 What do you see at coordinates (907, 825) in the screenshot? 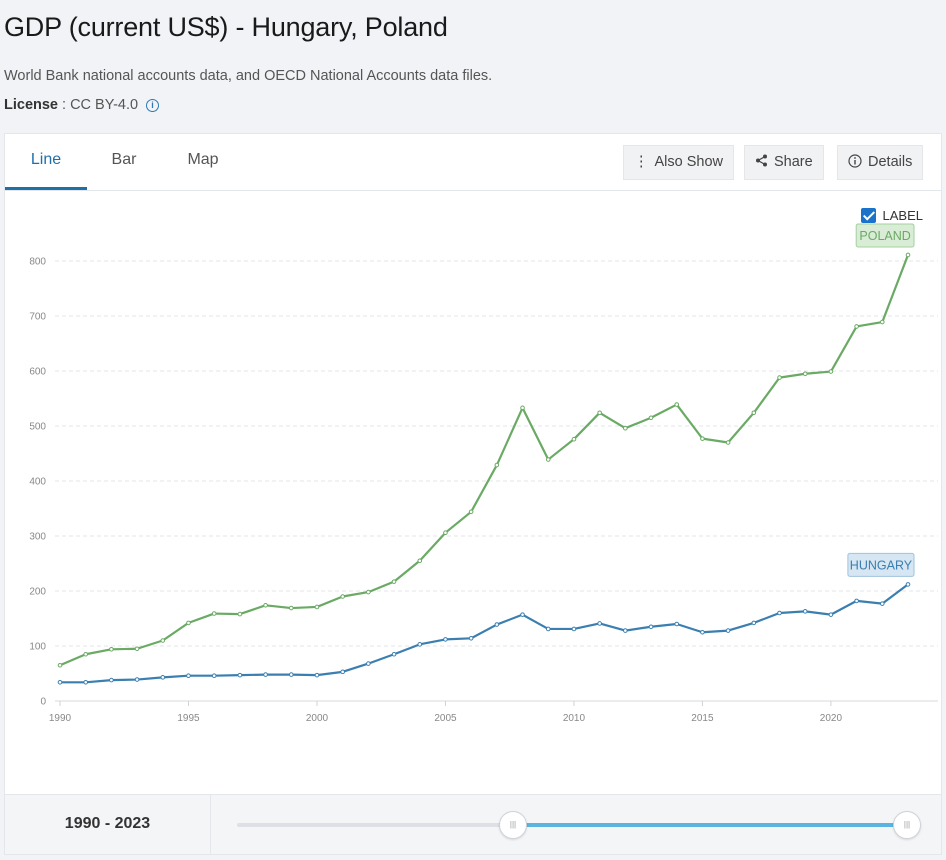
I see `range-end-handle: |||` at bounding box center [907, 825].